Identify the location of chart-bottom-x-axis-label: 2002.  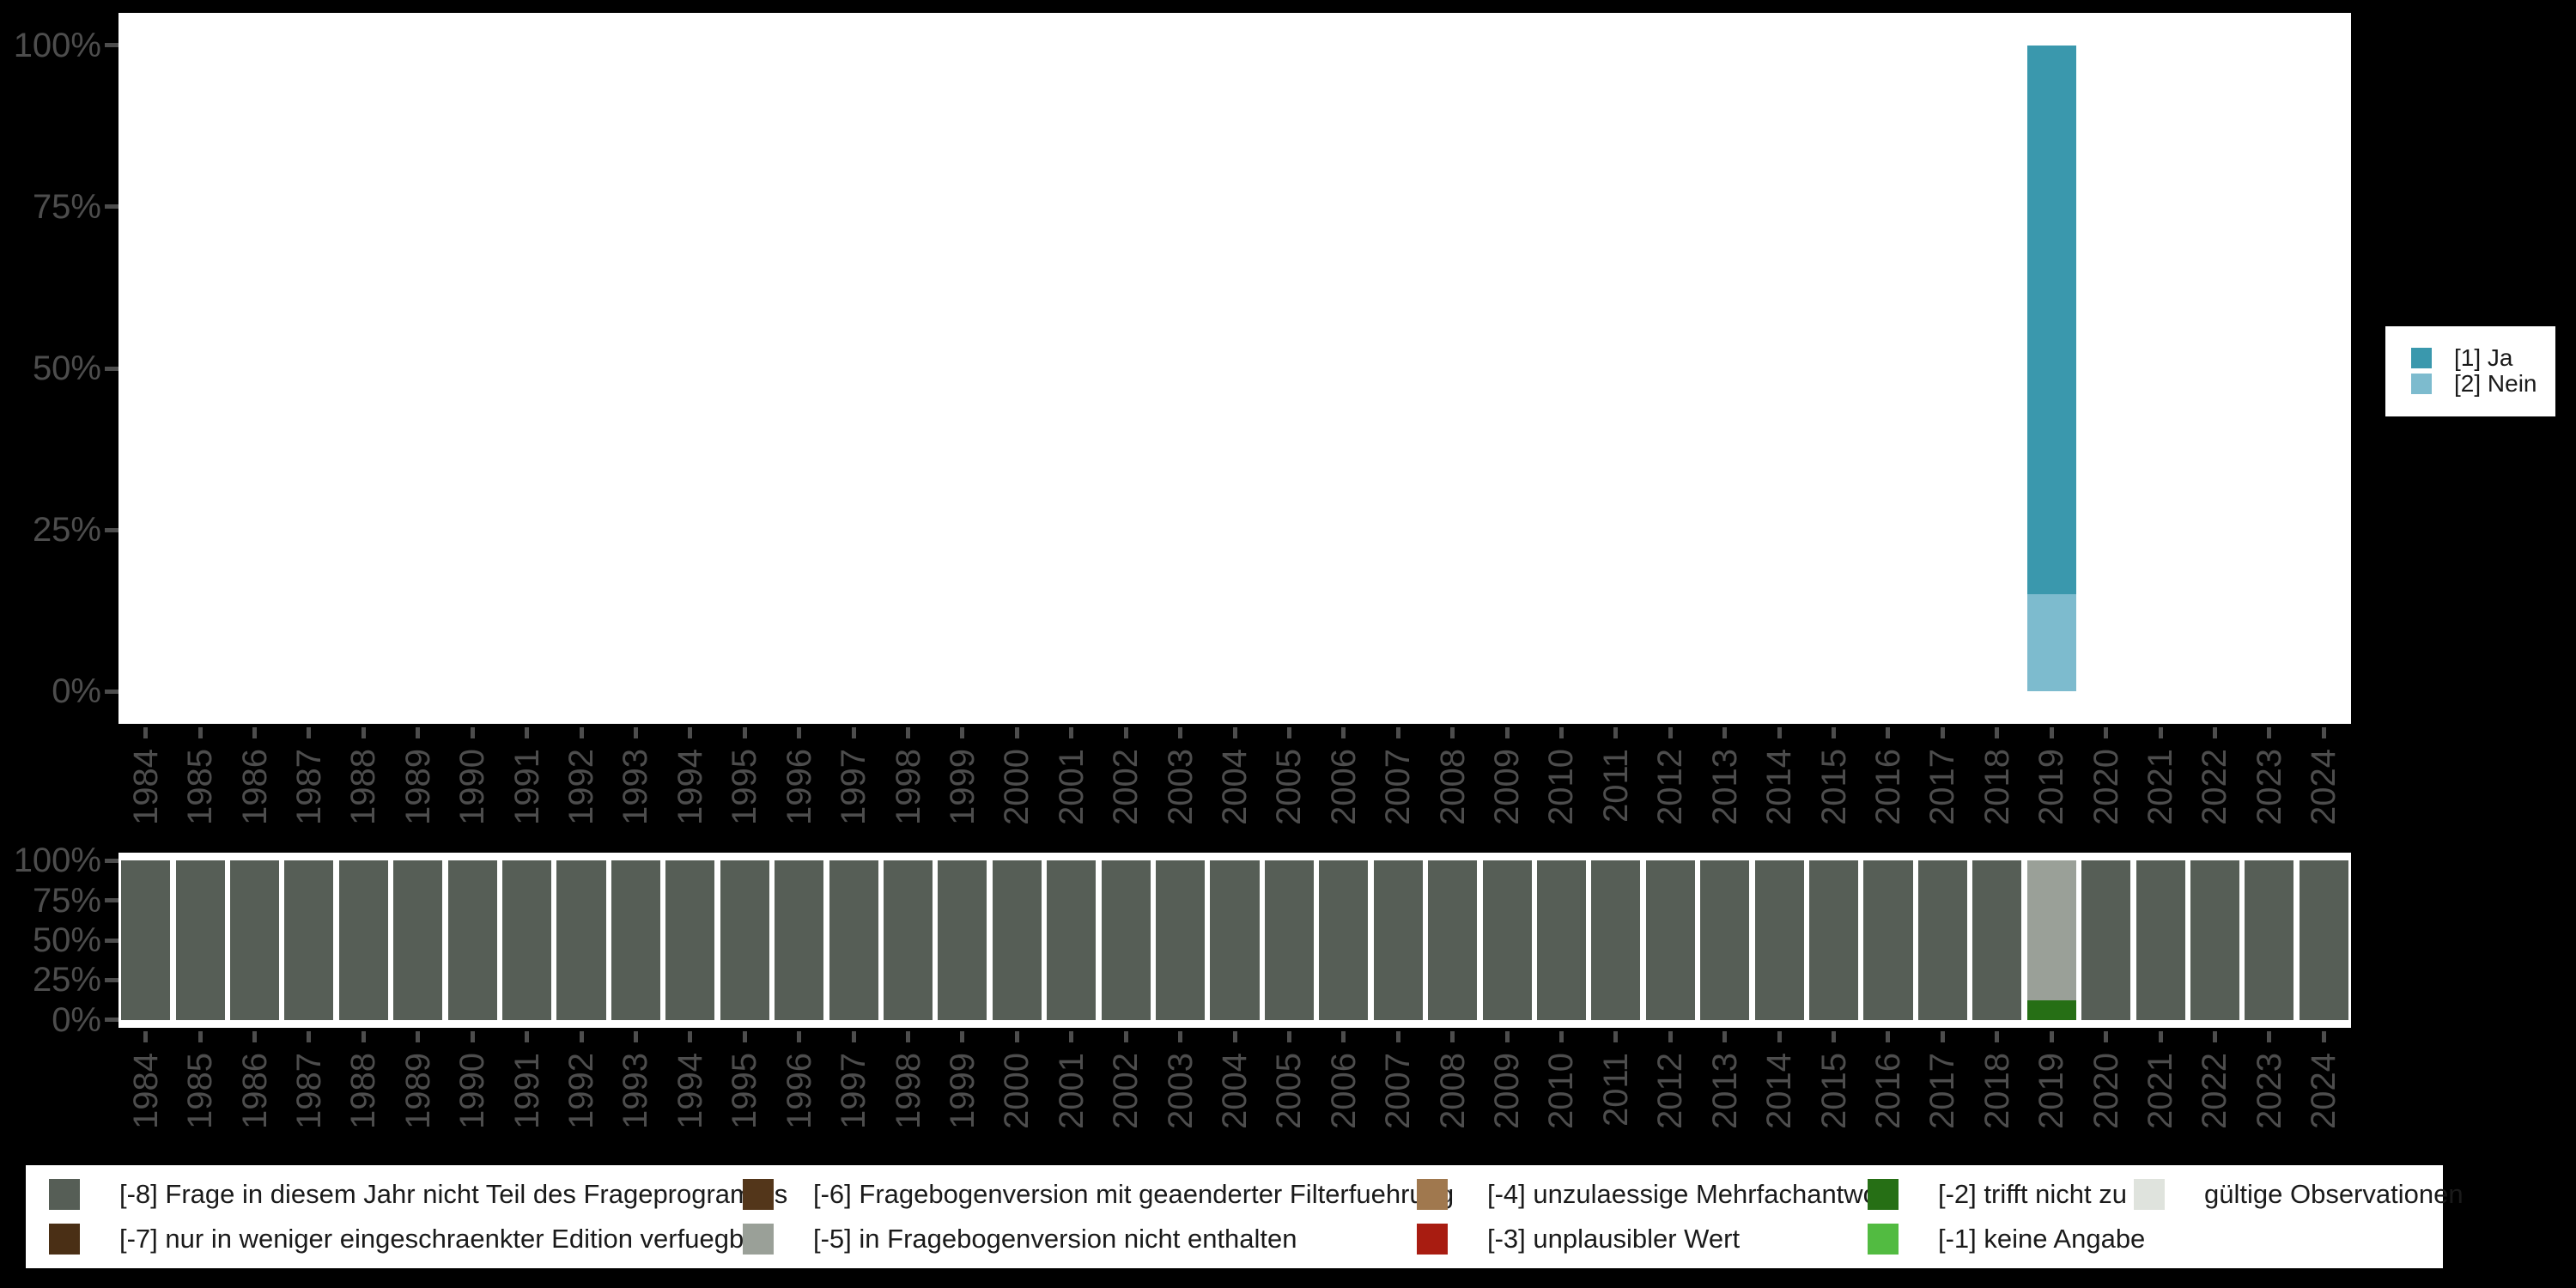
(1126, 1091).